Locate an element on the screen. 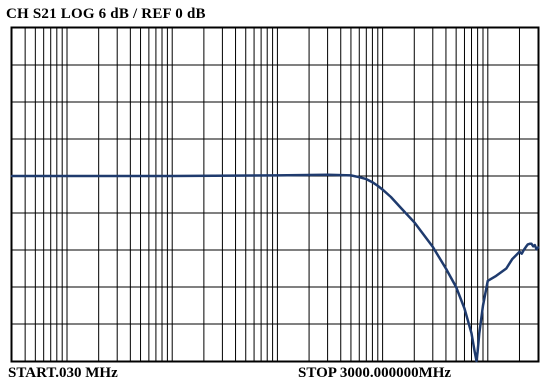 This screenshot has height=385, width=541. stop-frequency-label: STOP 3000.000000MHz is located at coordinates (375, 373).